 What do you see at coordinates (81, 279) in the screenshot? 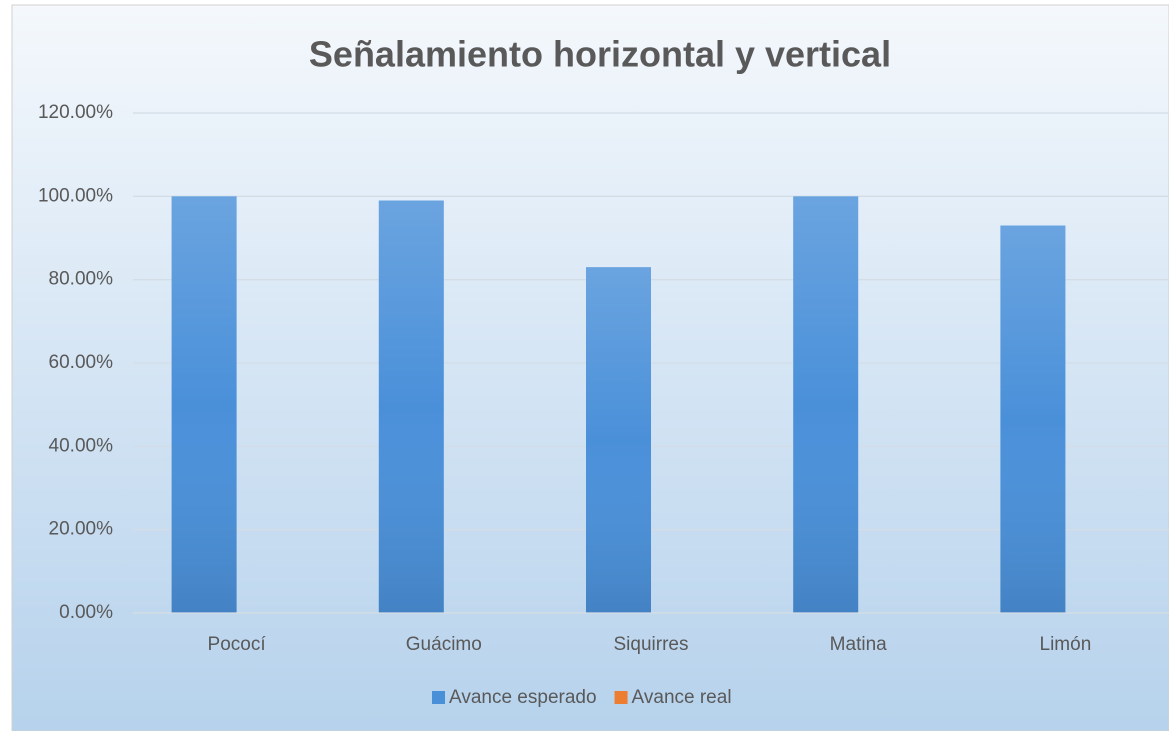
I see `y-tick-label: 80.00%` at bounding box center [81, 279].